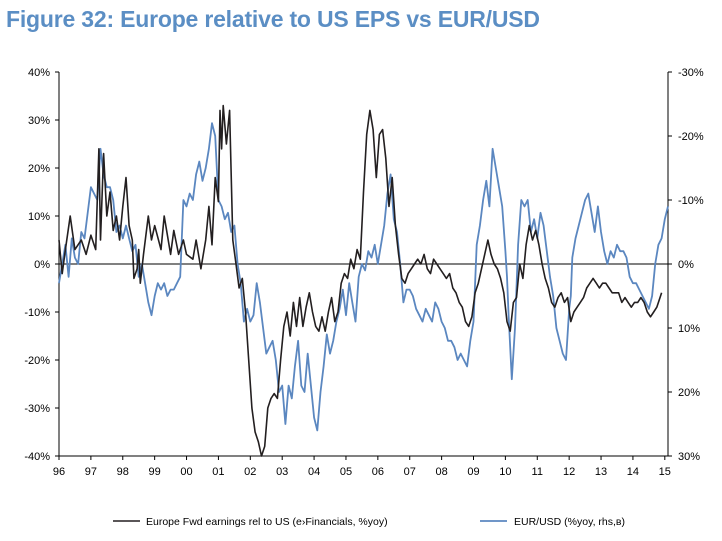 The height and width of the screenshot is (541, 722). I want to click on left-tick-label: 0%, so click(42, 265).